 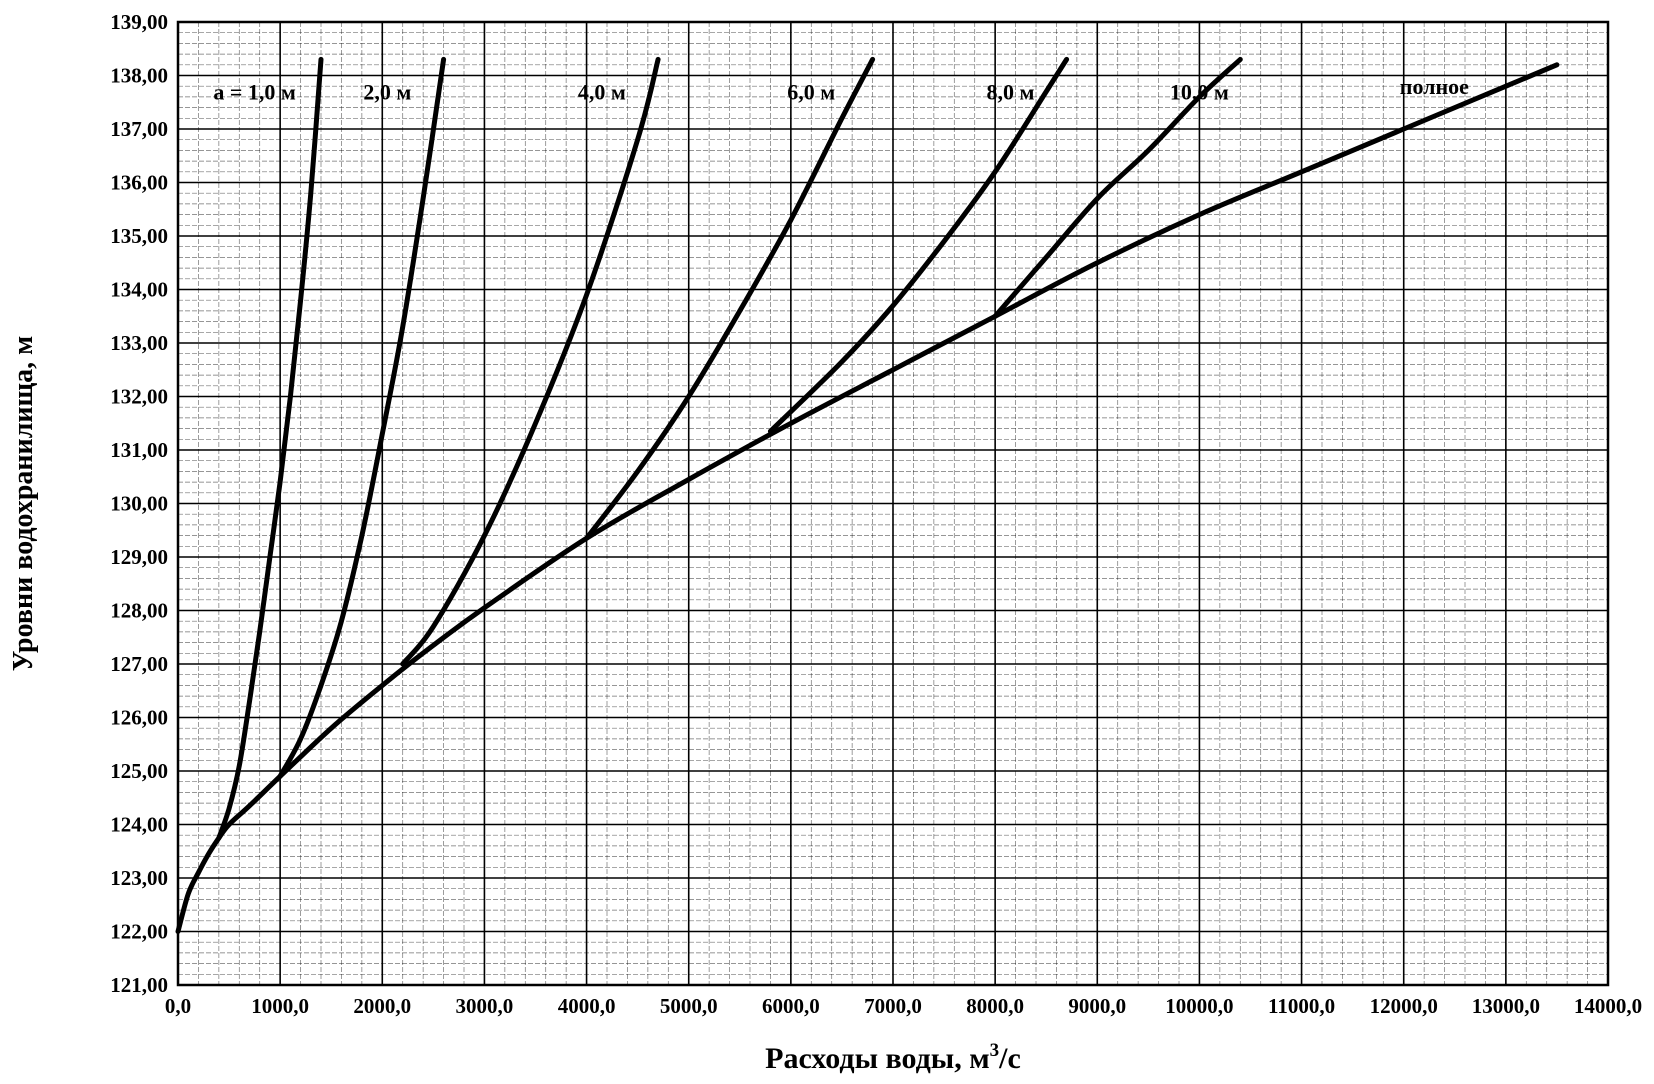 What do you see at coordinates (1097, 1006) in the screenshot?
I see `x-tick-label: 9000,0` at bounding box center [1097, 1006].